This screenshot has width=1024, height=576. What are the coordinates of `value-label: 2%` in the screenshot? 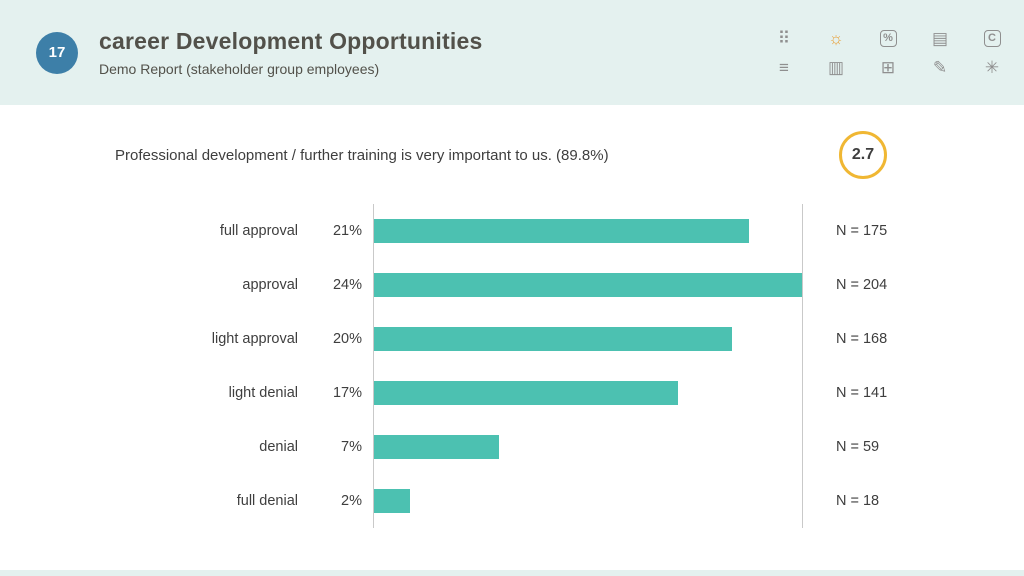 It's located at (351, 501).